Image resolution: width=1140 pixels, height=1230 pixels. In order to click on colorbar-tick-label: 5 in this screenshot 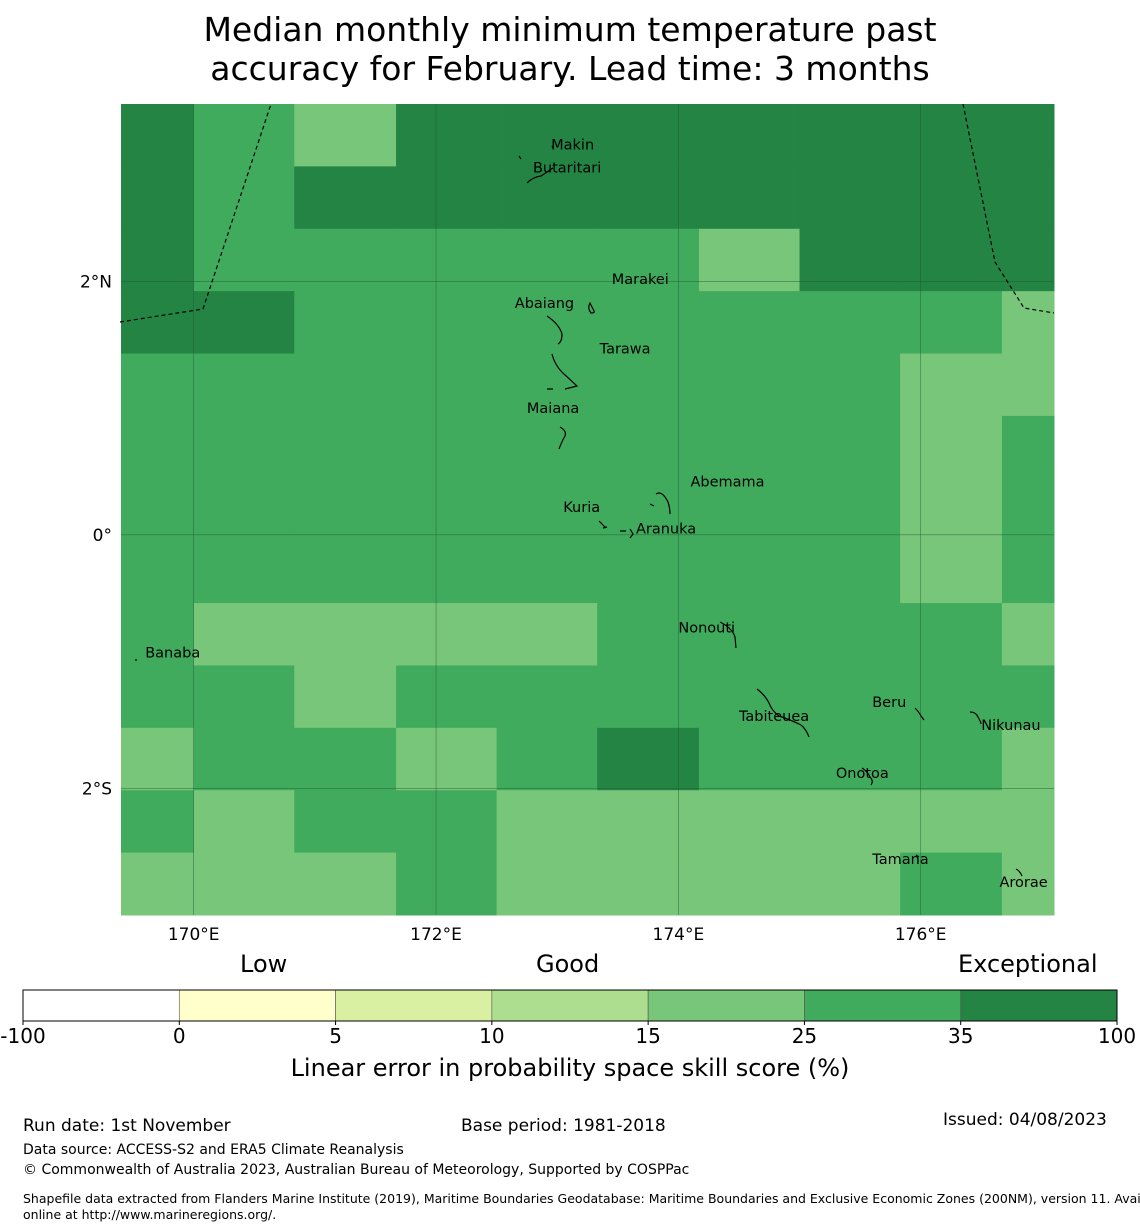, I will do `click(335, 1036)`.